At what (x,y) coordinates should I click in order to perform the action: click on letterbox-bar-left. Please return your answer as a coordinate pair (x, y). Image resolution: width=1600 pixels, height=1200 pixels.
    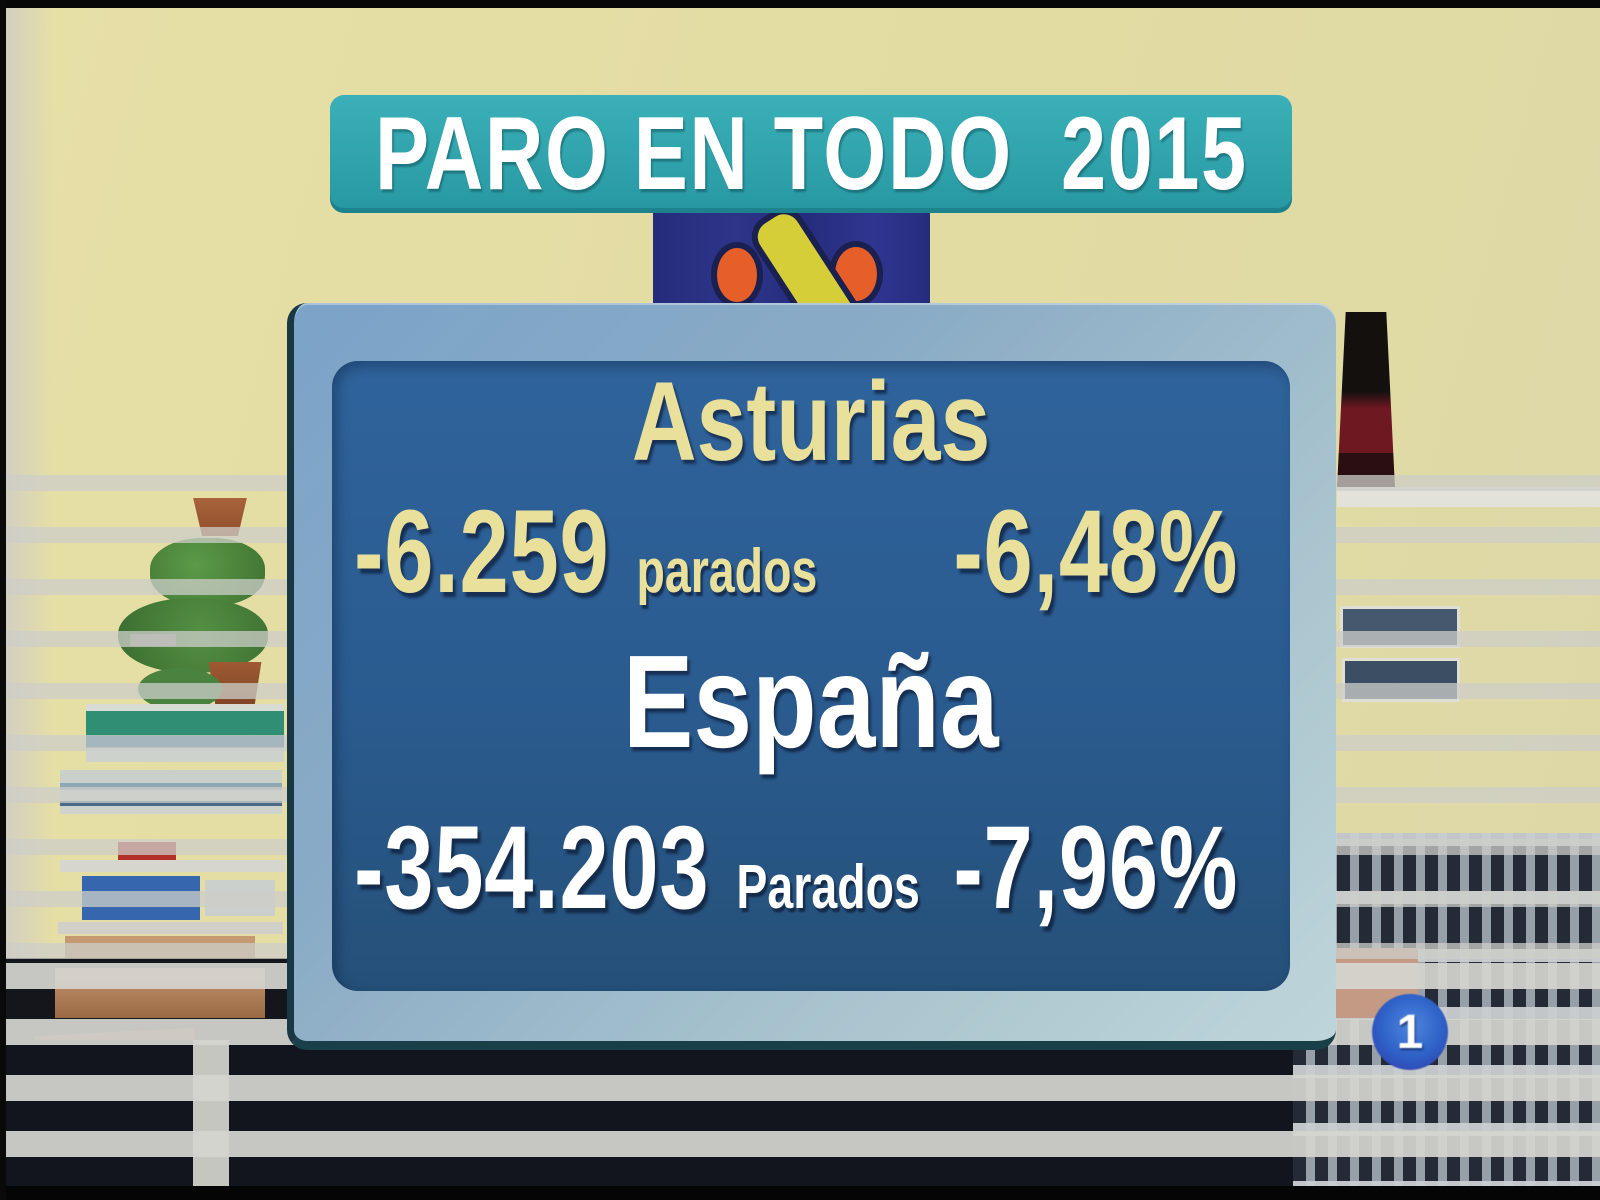
    Looking at the image, I should click on (3, 600).